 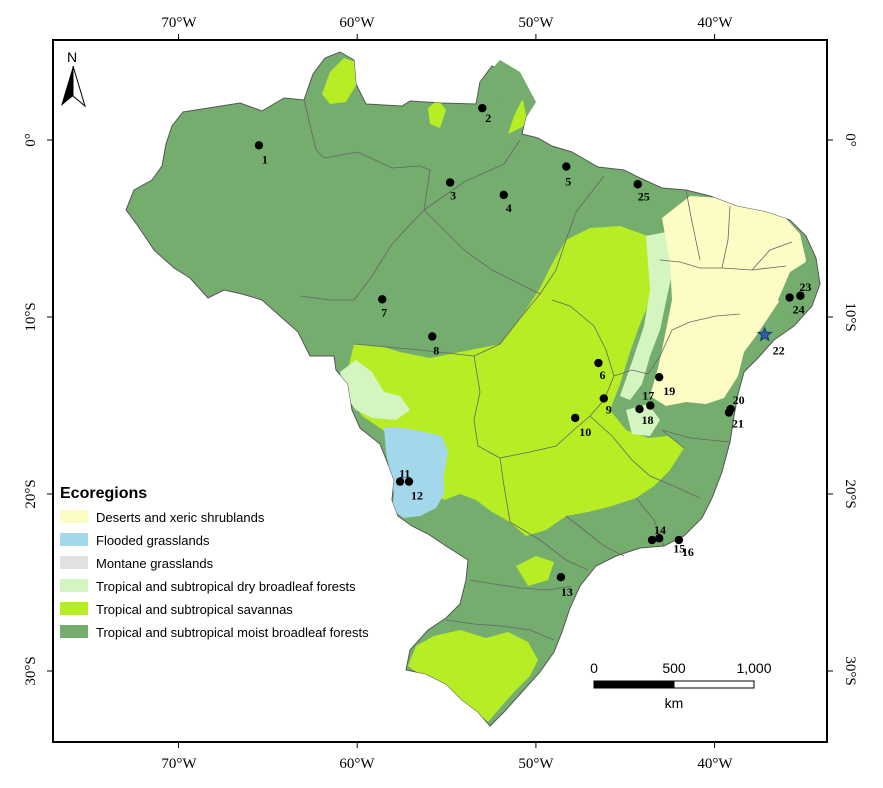 I want to click on site-marker: 14, so click(x=656, y=534).